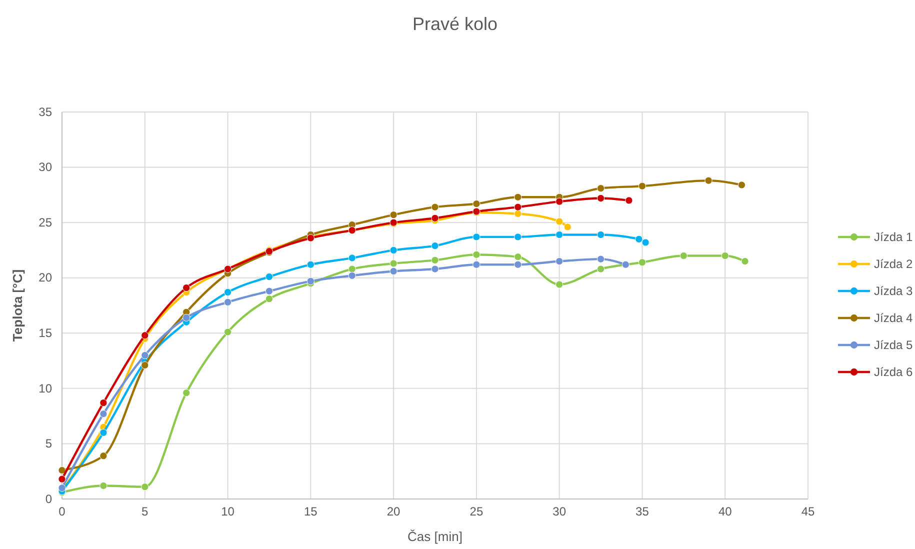  What do you see at coordinates (455, 24) in the screenshot?
I see `chart-title: Pravé kolo` at bounding box center [455, 24].